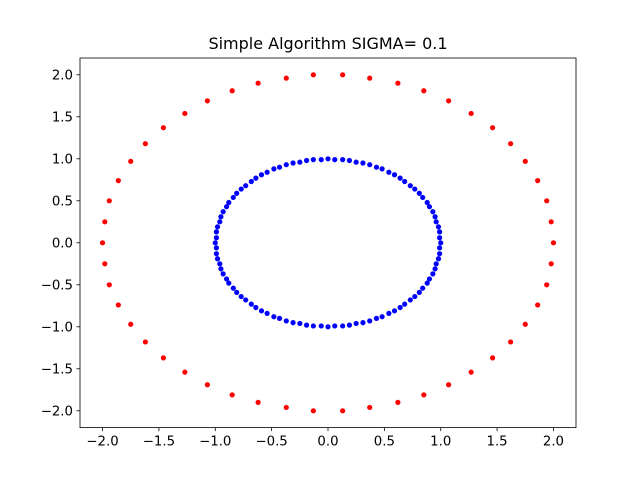 The width and height of the screenshot is (640, 480). I want to click on y-tick-label: 2.0, so click(62, 76).